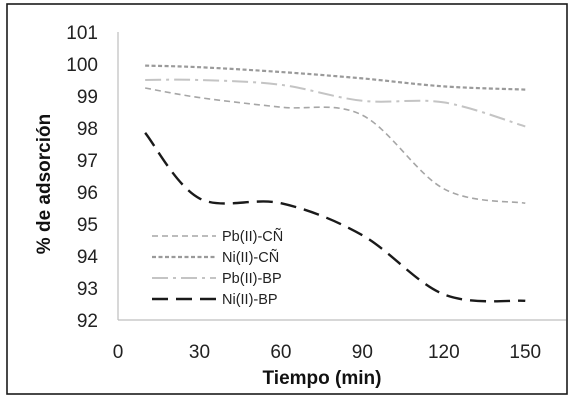 The width and height of the screenshot is (581, 403). What do you see at coordinates (87, 225) in the screenshot?
I see `y-tick-label: 95` at bounding box center [87, 225].